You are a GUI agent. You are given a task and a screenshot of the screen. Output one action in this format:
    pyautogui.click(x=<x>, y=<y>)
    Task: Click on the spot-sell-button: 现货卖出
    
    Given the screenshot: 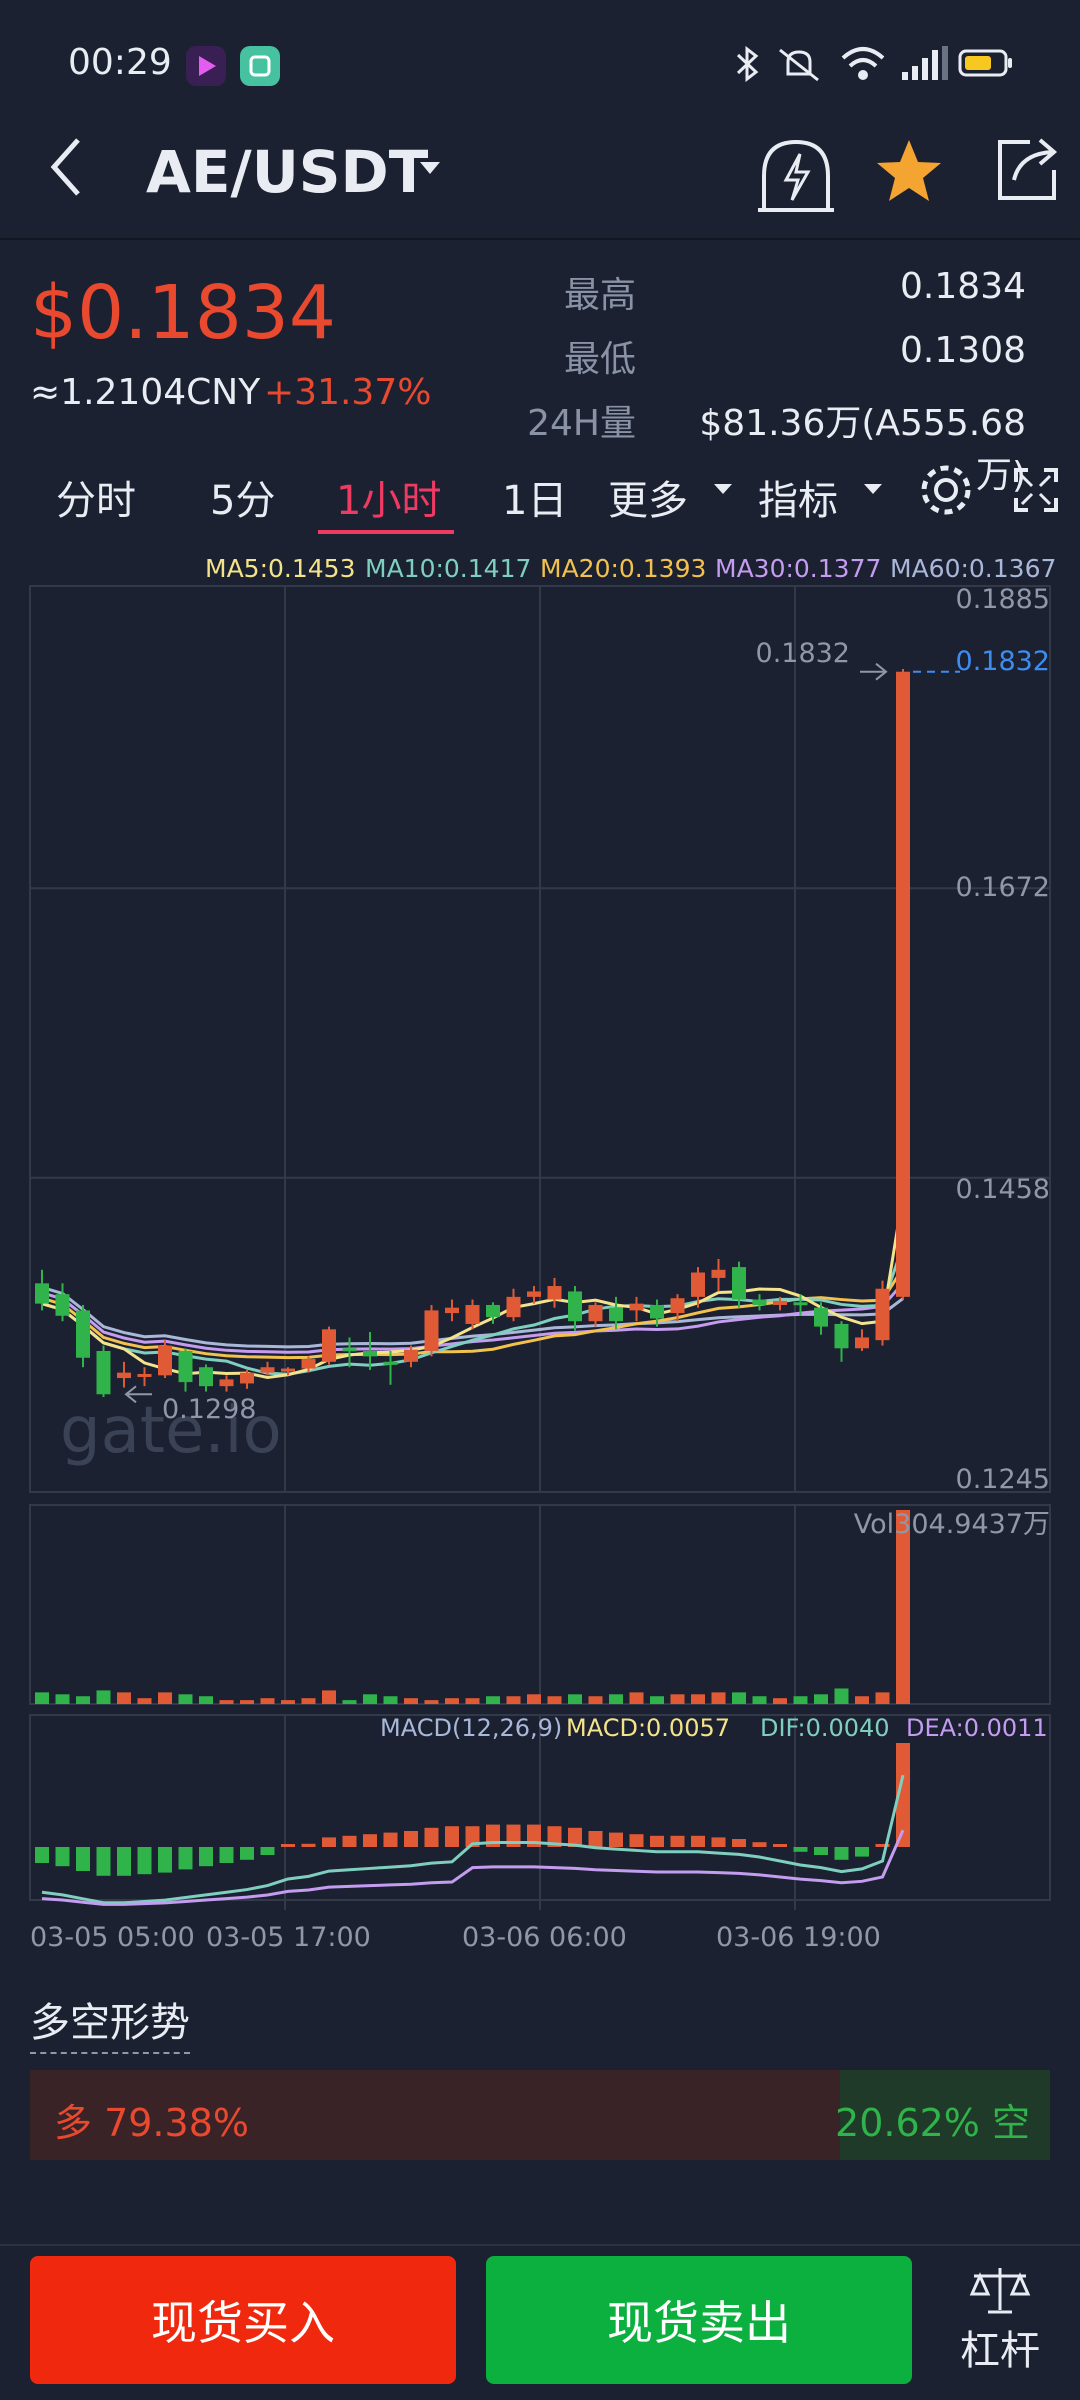 What is the action you would take?
    pyautogui.click(x=699, y=2320)
    